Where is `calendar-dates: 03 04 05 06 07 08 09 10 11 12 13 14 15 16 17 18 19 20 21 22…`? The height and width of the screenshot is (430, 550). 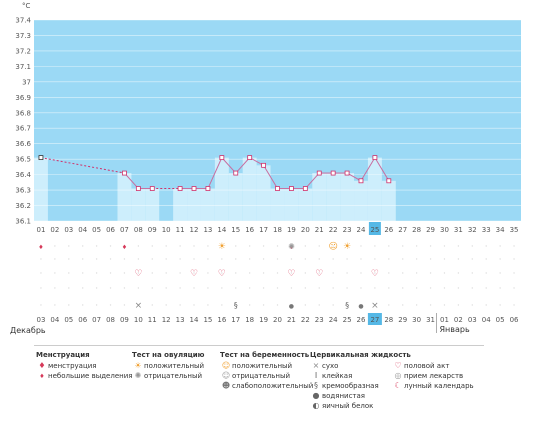
calendar-dates: 03 04 05 06 07 08 09 10 11 12 13 14 15 16 17 18 19 20 21 22… is located at coordinates (277, 323).